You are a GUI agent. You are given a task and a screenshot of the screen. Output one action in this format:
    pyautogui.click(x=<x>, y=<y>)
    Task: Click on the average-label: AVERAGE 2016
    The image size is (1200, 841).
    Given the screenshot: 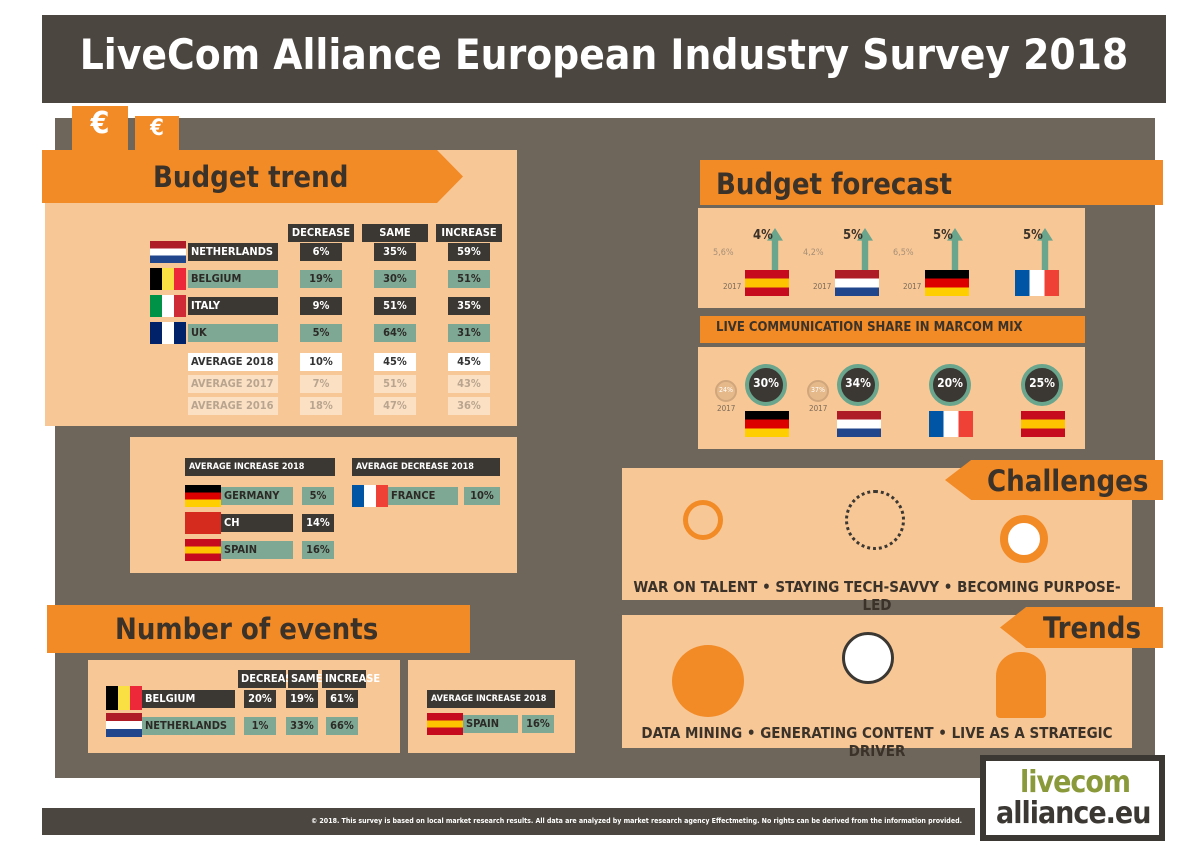 What is the action you would take?
    pyautogui.click(x=233, y=406)
    